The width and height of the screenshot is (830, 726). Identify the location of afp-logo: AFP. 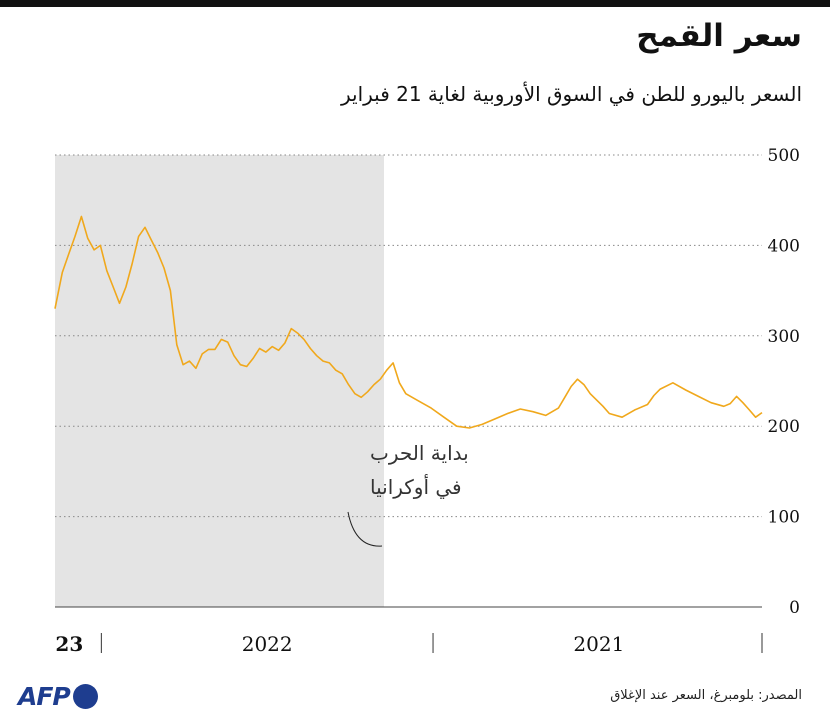
(58, 696).